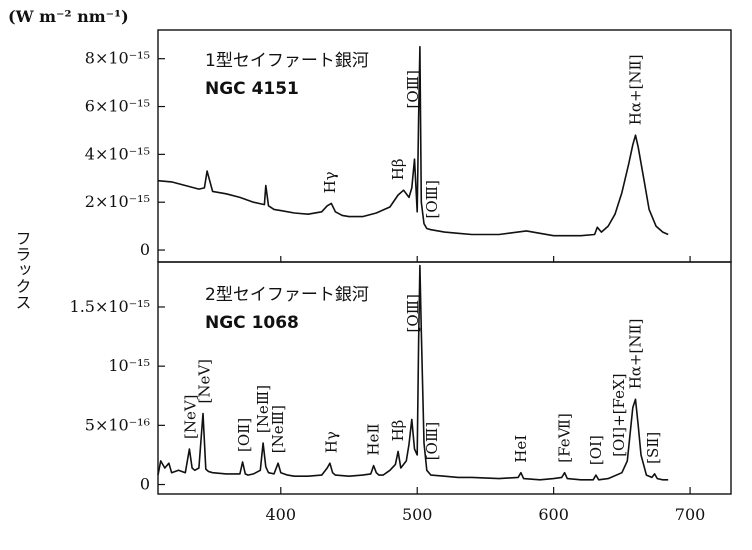  I want to click on seyfert1-line-labels: Hγ Hβ [OⅢ] [OⅢ] Hα+[NⅡ], so click(483, 136).